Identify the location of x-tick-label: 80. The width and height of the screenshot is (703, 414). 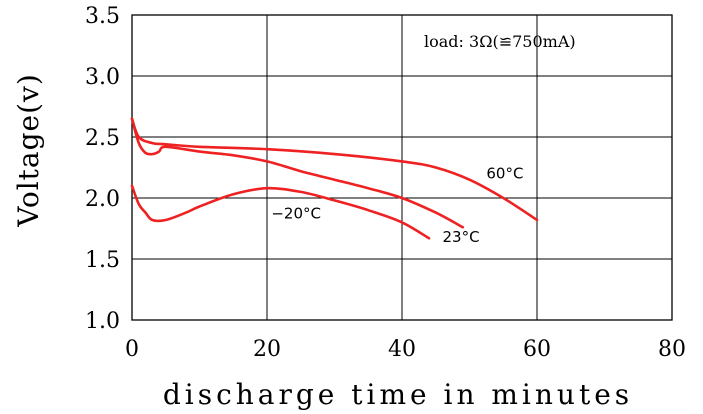
(672, 349).